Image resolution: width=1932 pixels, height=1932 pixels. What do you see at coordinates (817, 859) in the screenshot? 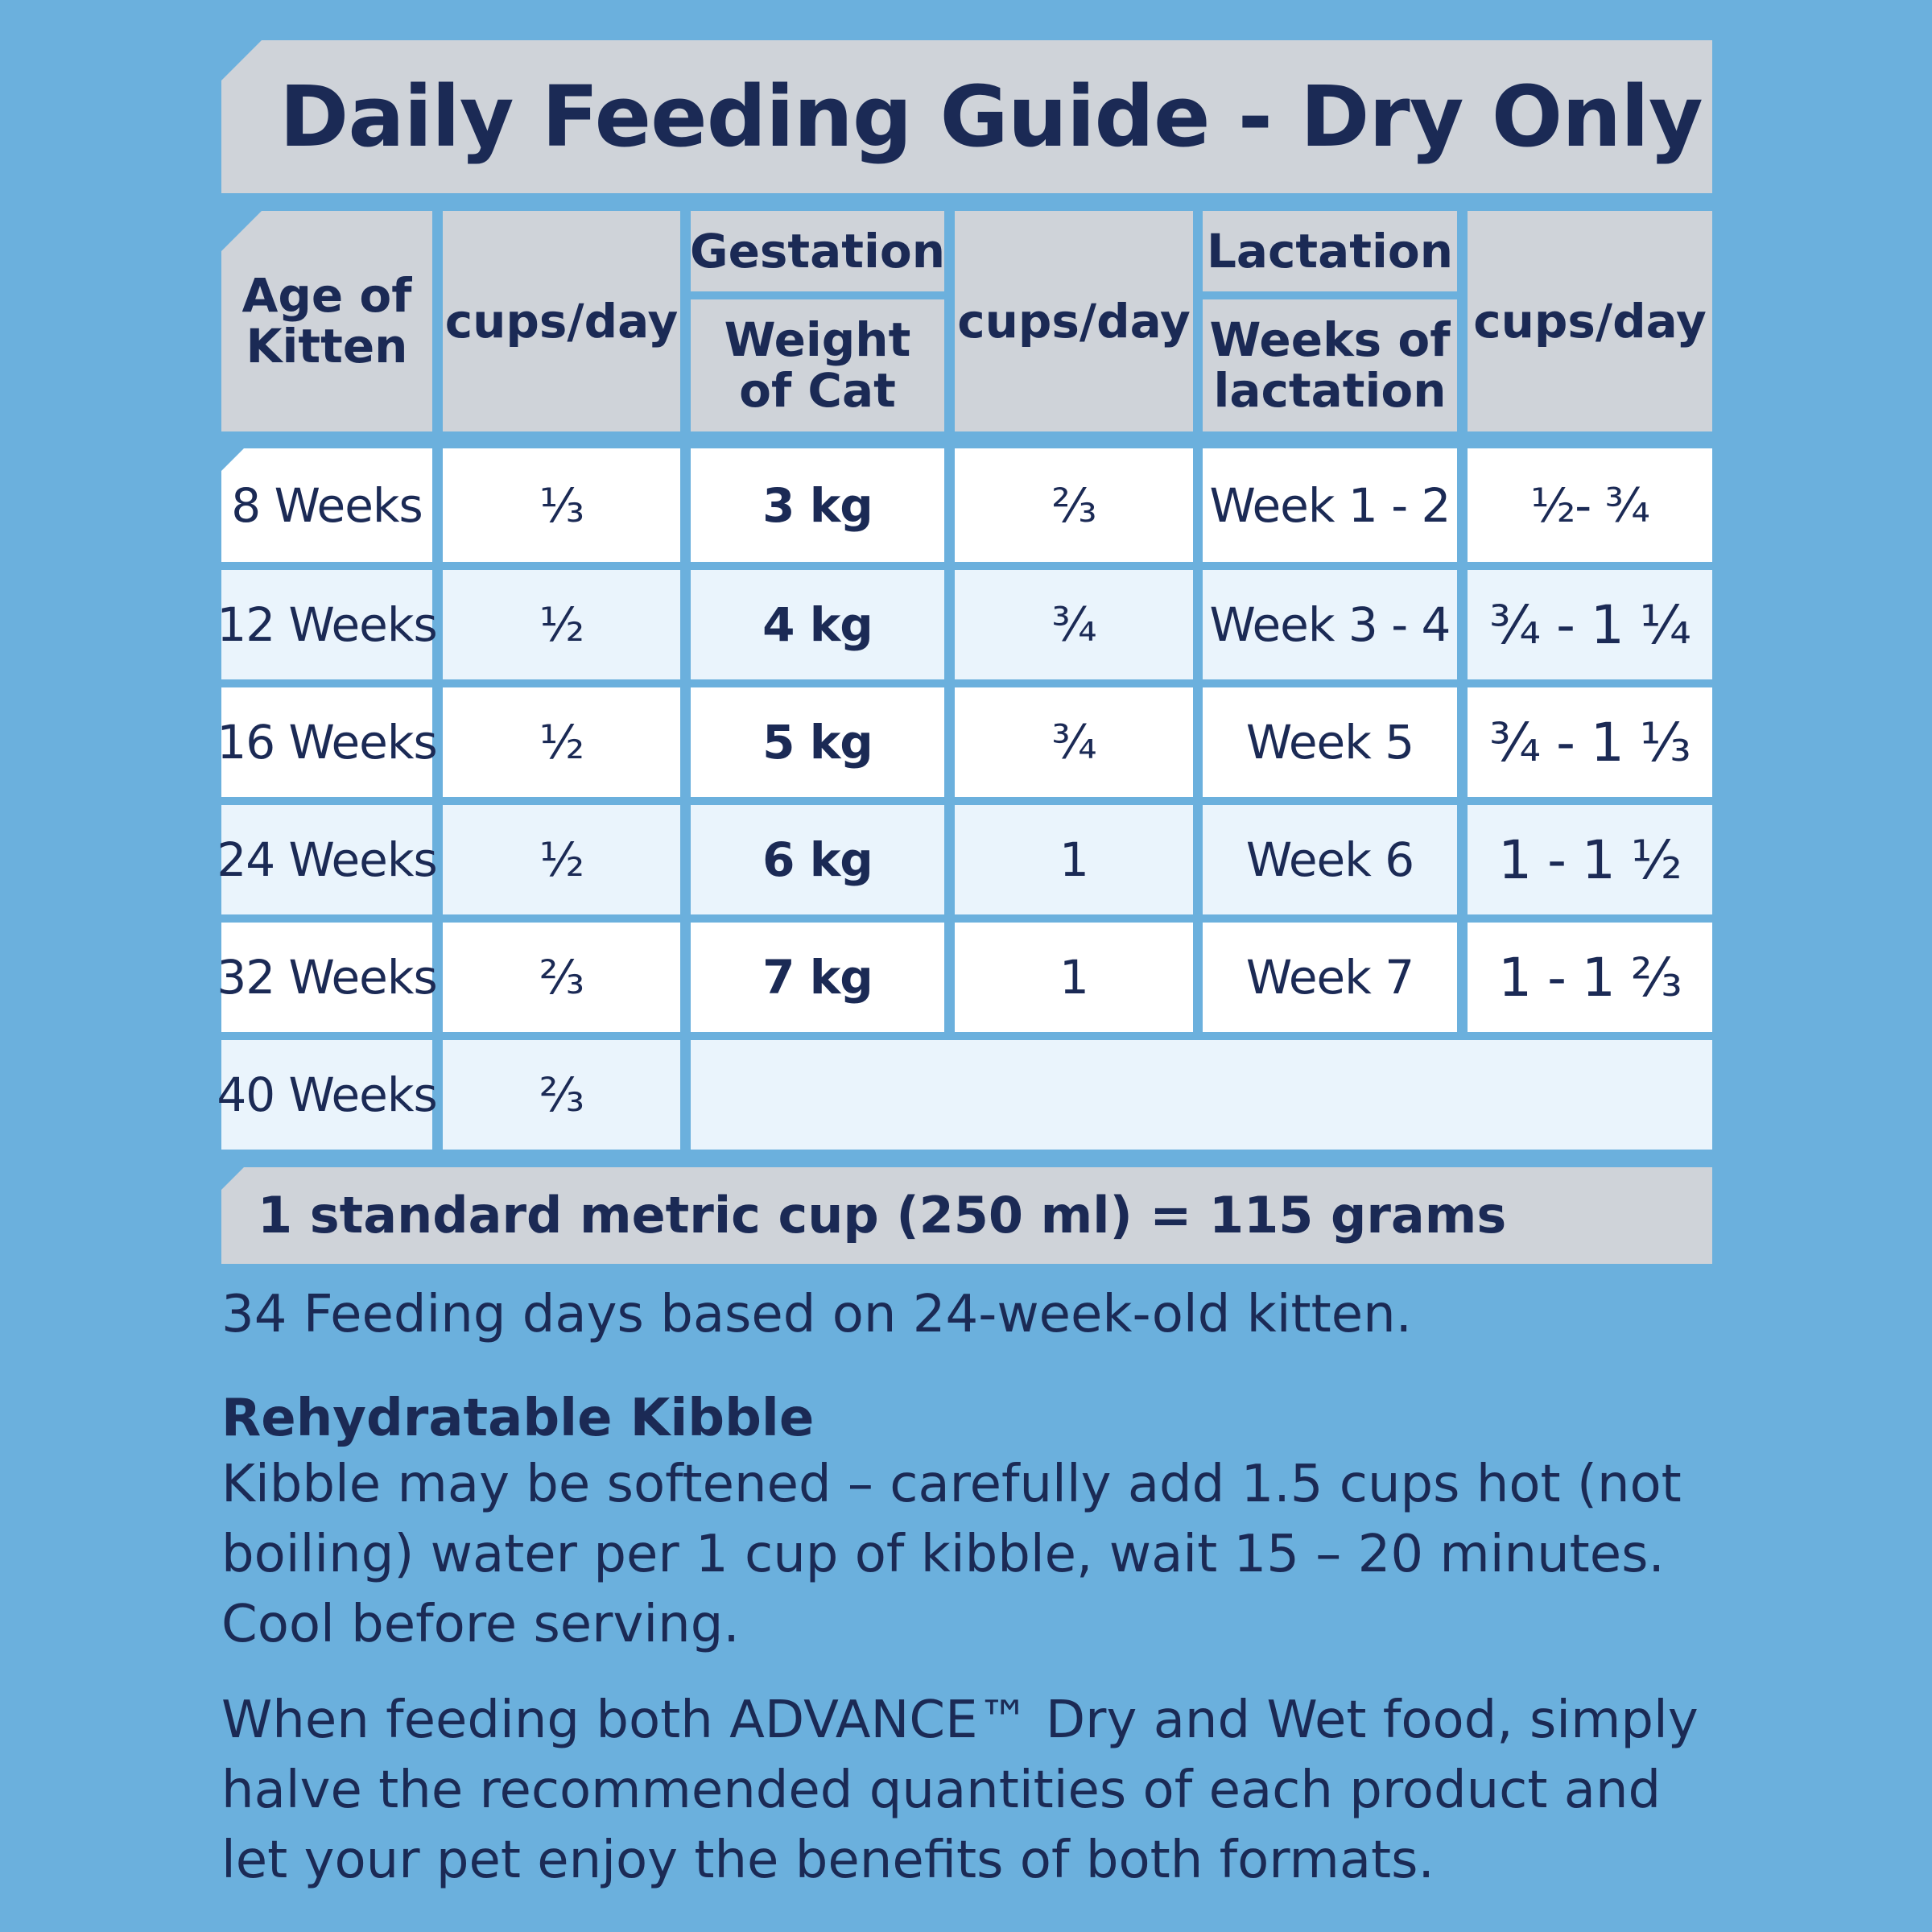
I see `cat-weight-cell: 6 kg` at bounding box center [817, 859].